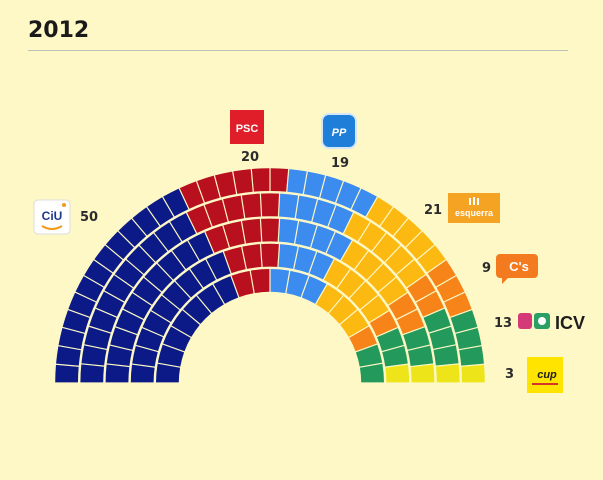 Image resolution: width=603 pixels, height=480 pixels. Describe the element at coordinates (52, 217) in the screenshot. I see `ciu-logo: CiU` at that location.